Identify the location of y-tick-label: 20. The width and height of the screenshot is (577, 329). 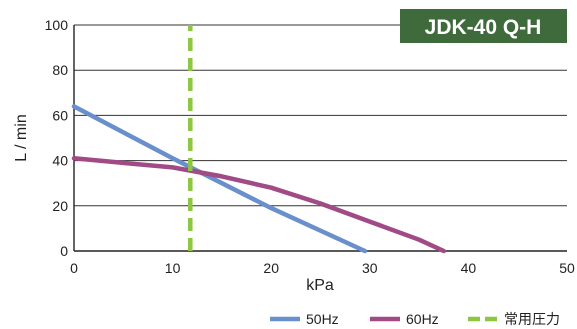
(60, 206).